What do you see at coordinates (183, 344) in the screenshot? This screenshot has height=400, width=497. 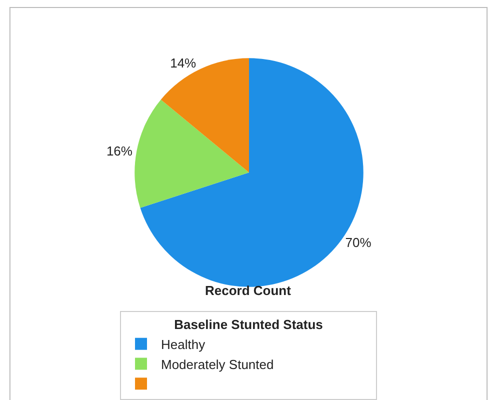 I see `legend-label: Healthy` at bounding box center [183, 344].